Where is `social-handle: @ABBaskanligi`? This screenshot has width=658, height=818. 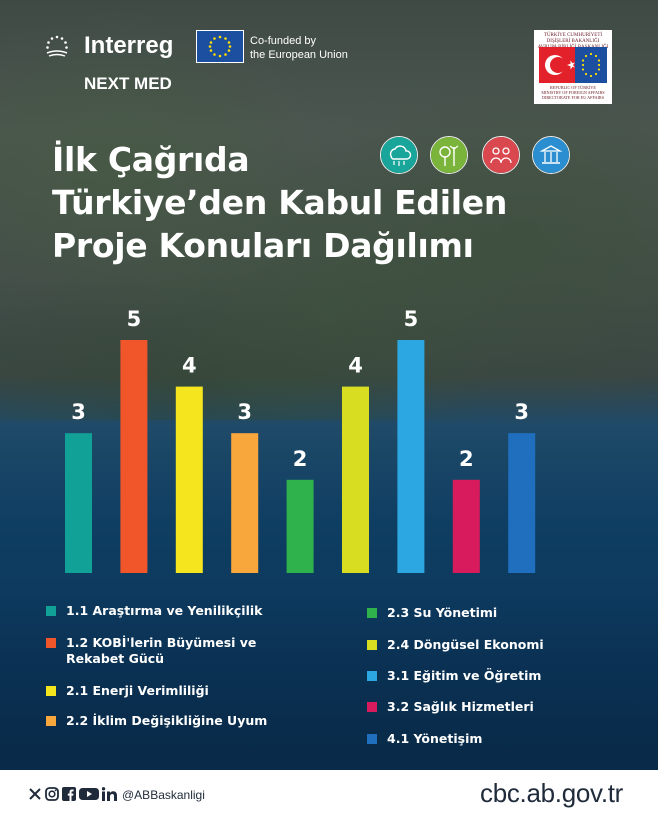 social-handle: @ABBaskanligi is located at coordinates (163, 795).